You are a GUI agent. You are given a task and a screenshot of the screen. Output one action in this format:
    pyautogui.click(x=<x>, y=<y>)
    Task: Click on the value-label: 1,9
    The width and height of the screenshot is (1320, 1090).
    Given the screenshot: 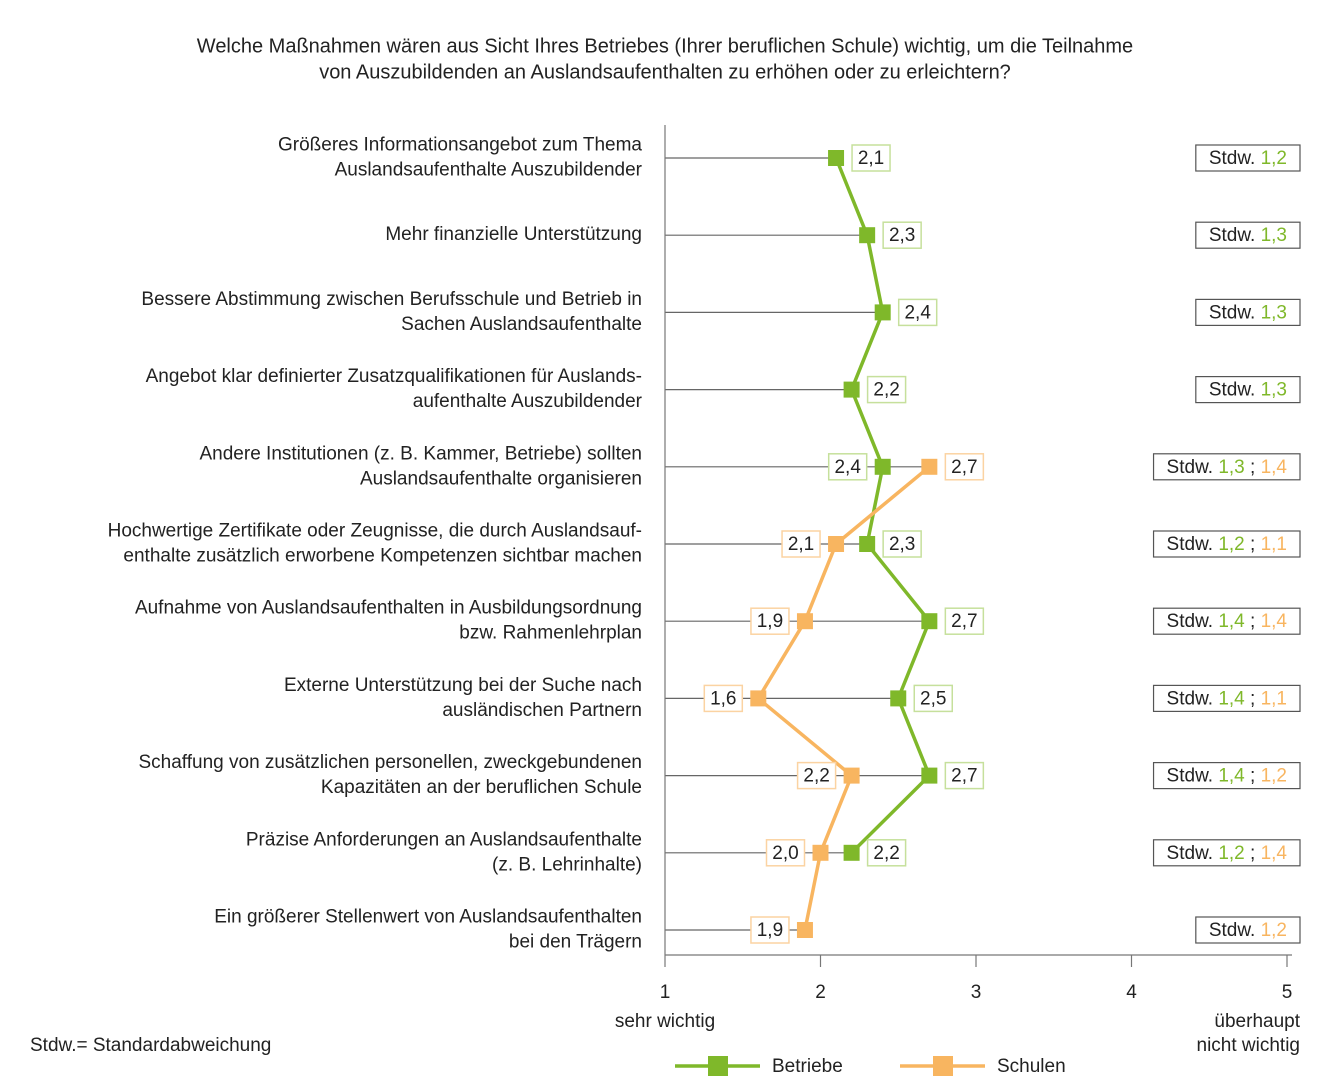 What is the action you would take?
    pyautogui.click(x=770, y=930)
    